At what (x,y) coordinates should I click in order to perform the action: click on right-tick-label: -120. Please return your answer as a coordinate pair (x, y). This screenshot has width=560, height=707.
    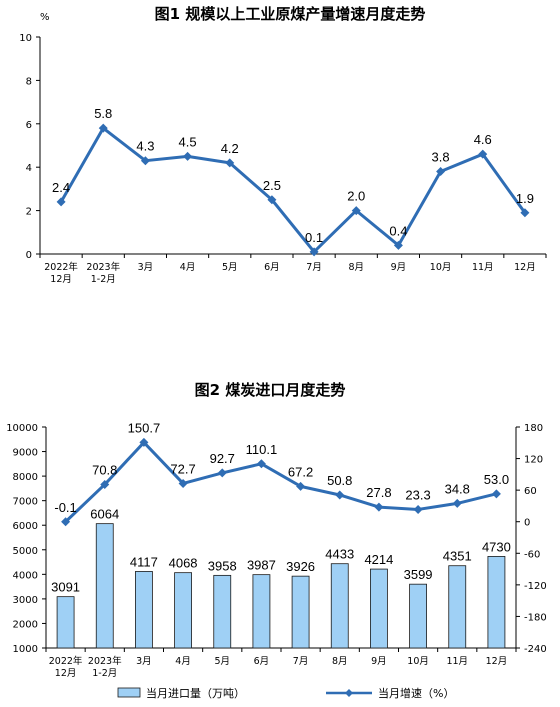
    Looking at the image, I should click on (535, 586).